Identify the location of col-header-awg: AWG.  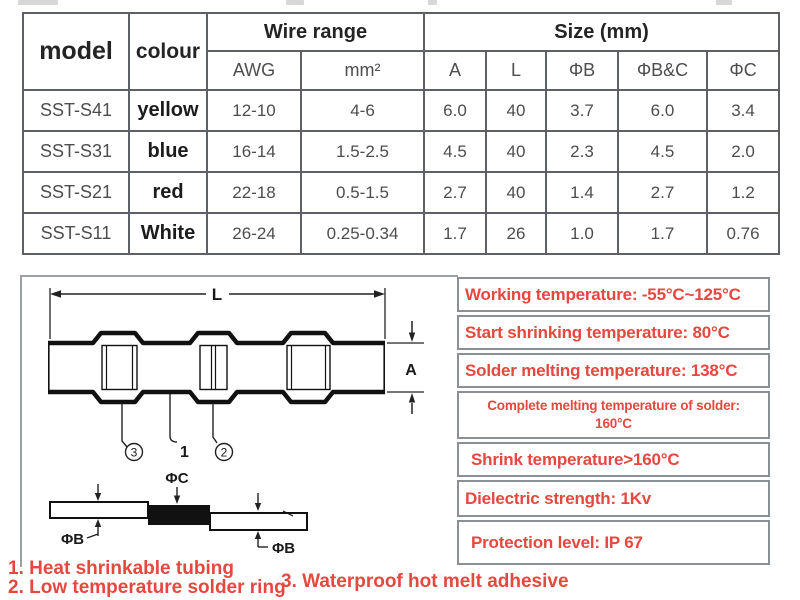
(254, 70).